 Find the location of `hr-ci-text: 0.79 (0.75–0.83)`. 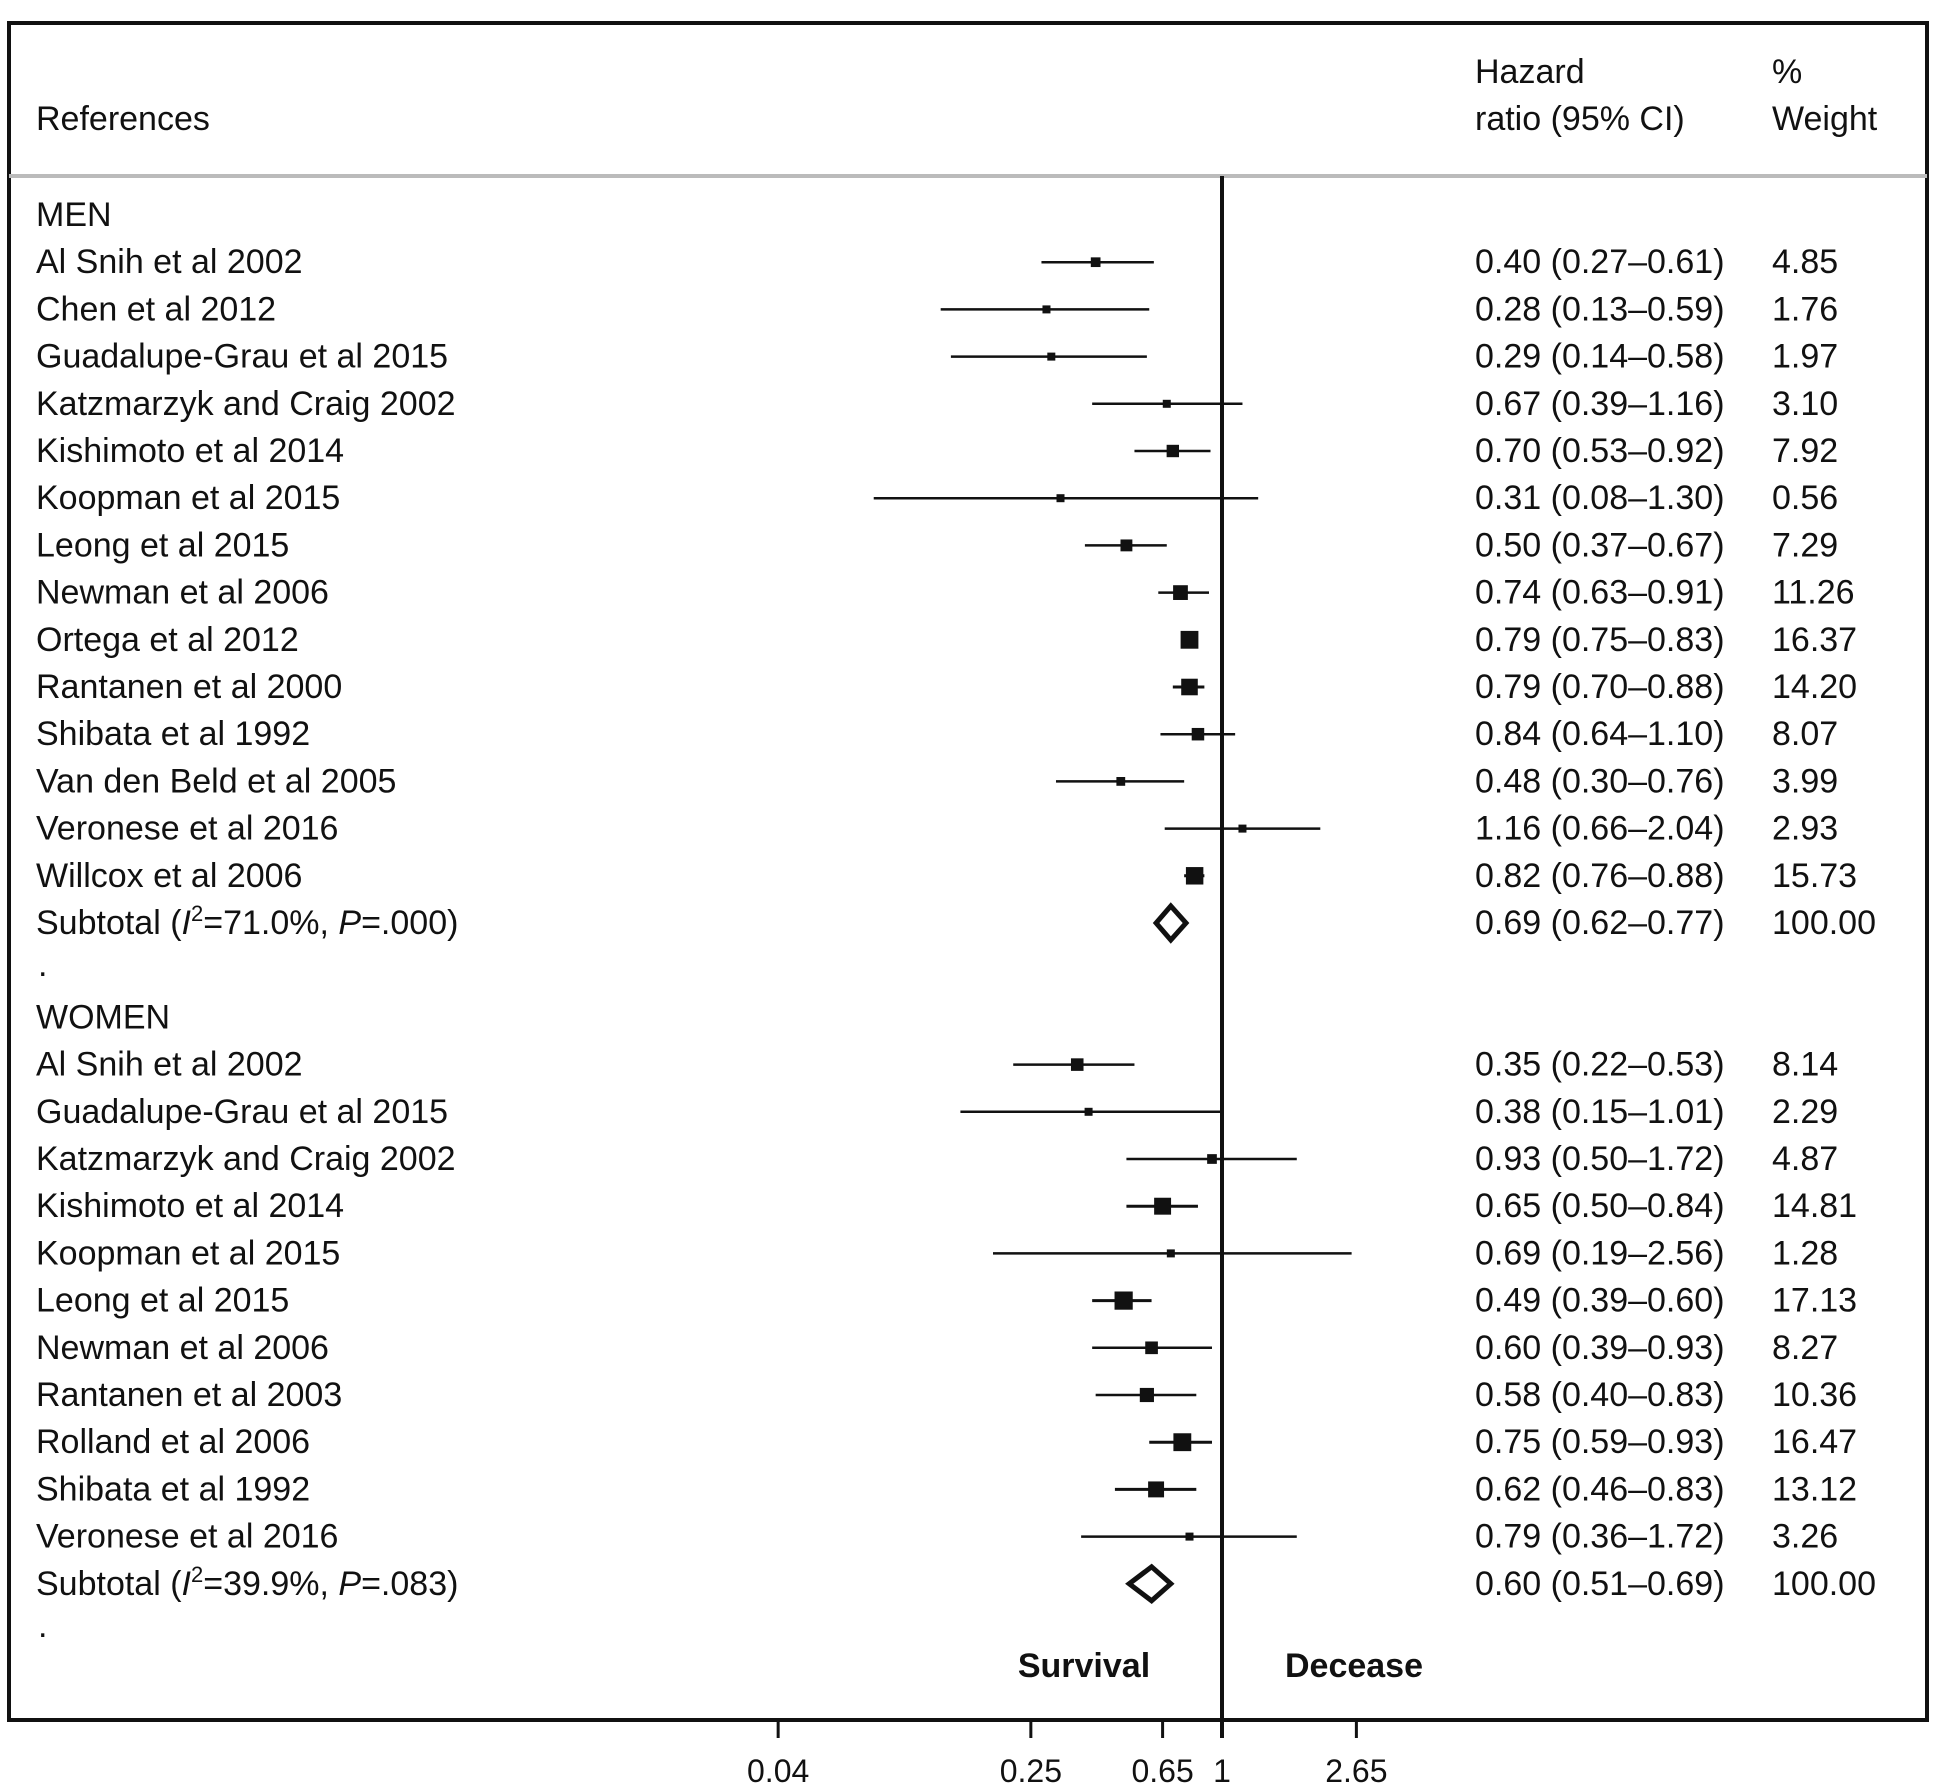

hr-ci-text: 0.79 (0.75–0.83) is located at coordinates (1600, 640).